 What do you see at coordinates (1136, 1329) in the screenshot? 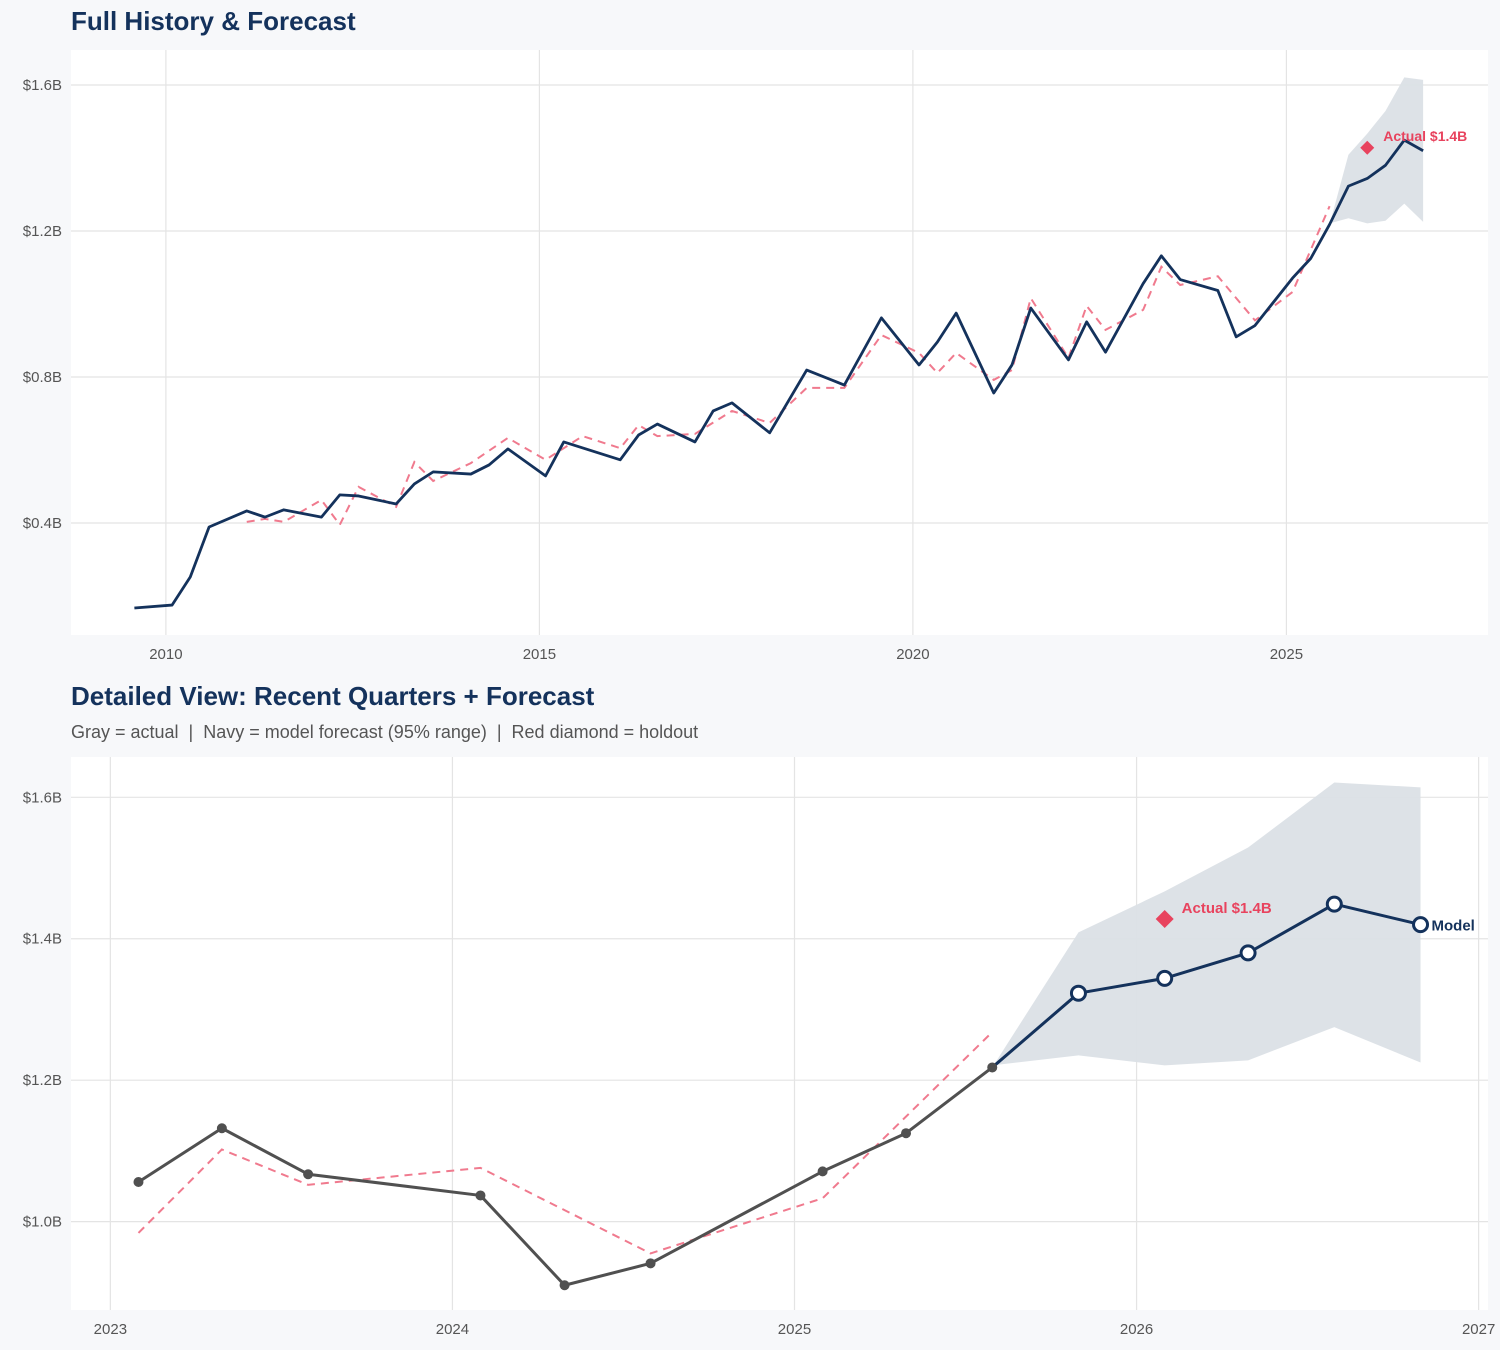
I see `x-tick-label: 2026` at bounding box center [1136, 1329].